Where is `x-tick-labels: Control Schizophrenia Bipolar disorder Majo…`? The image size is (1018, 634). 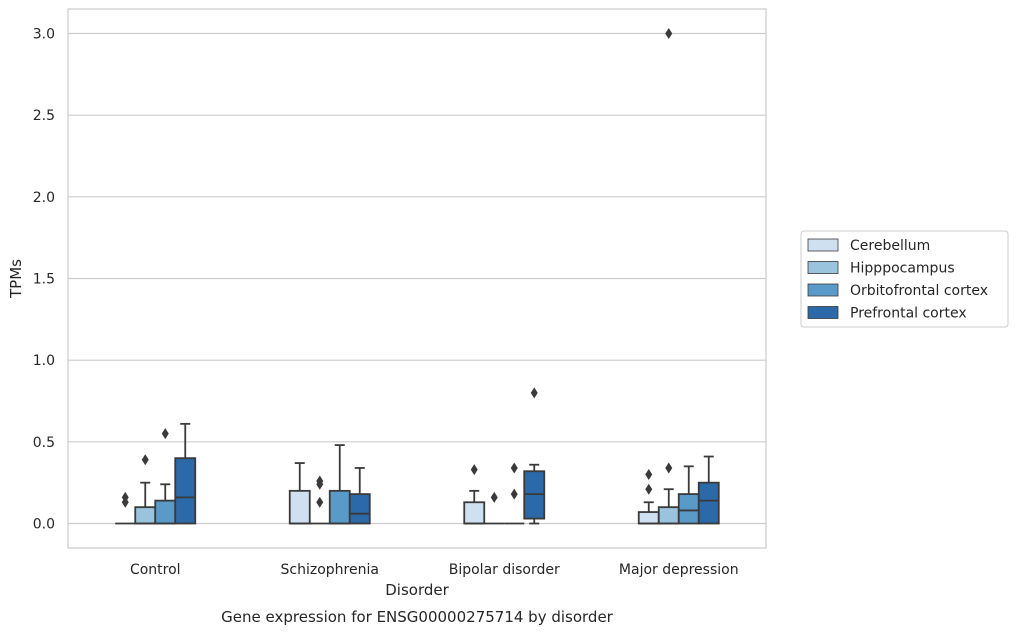
x-tick-labels: Control Schizophrenia Bipolar disorder Majo… is located at coordinates (434, 570).